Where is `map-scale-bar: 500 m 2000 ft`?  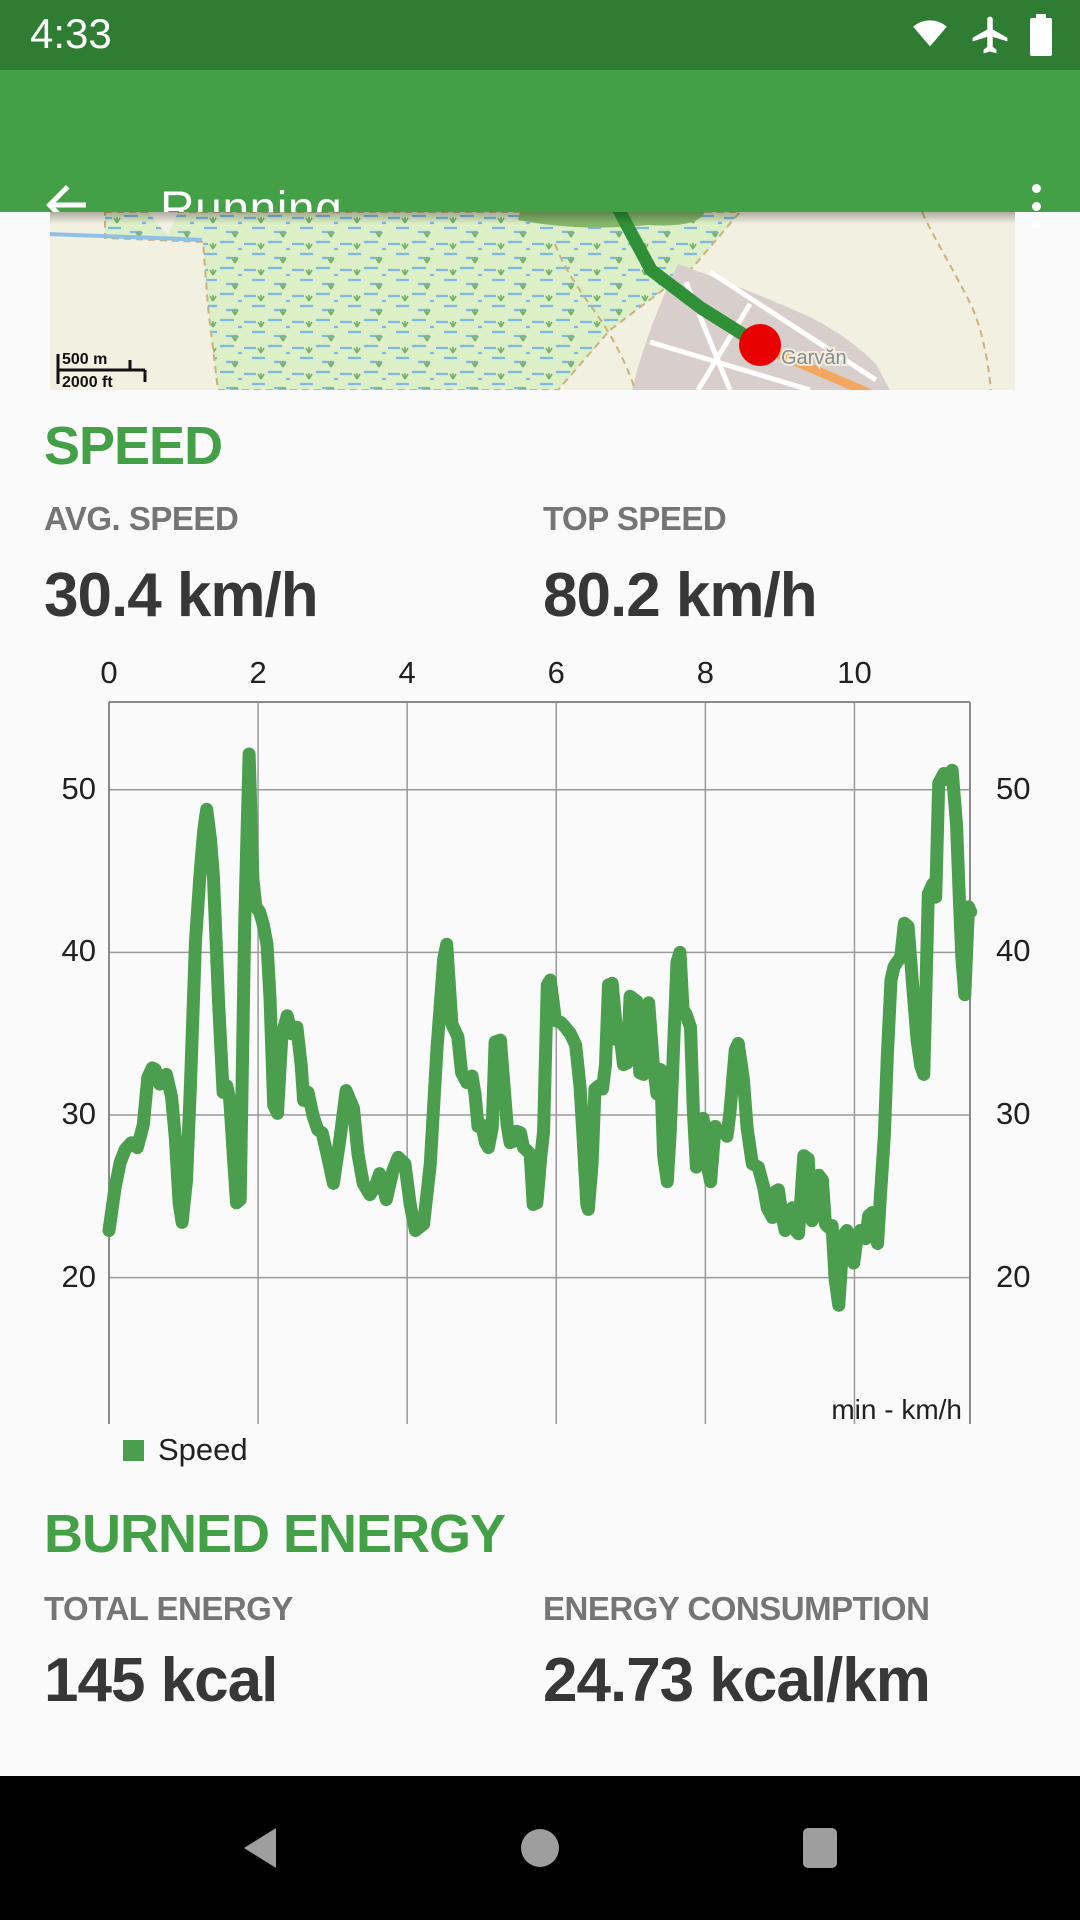
map-scale-bar: 500 m 2000 ft is located at coordinates (101, 370).